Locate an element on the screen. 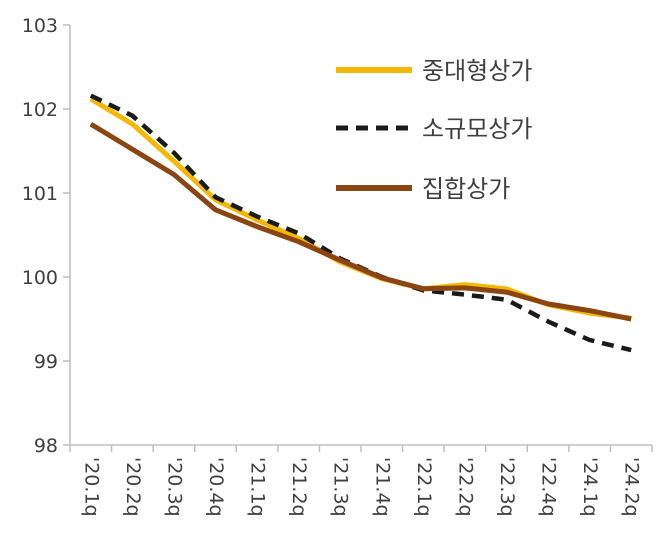  x-tick-label: '21.2q is located at coordinates (299, 487).